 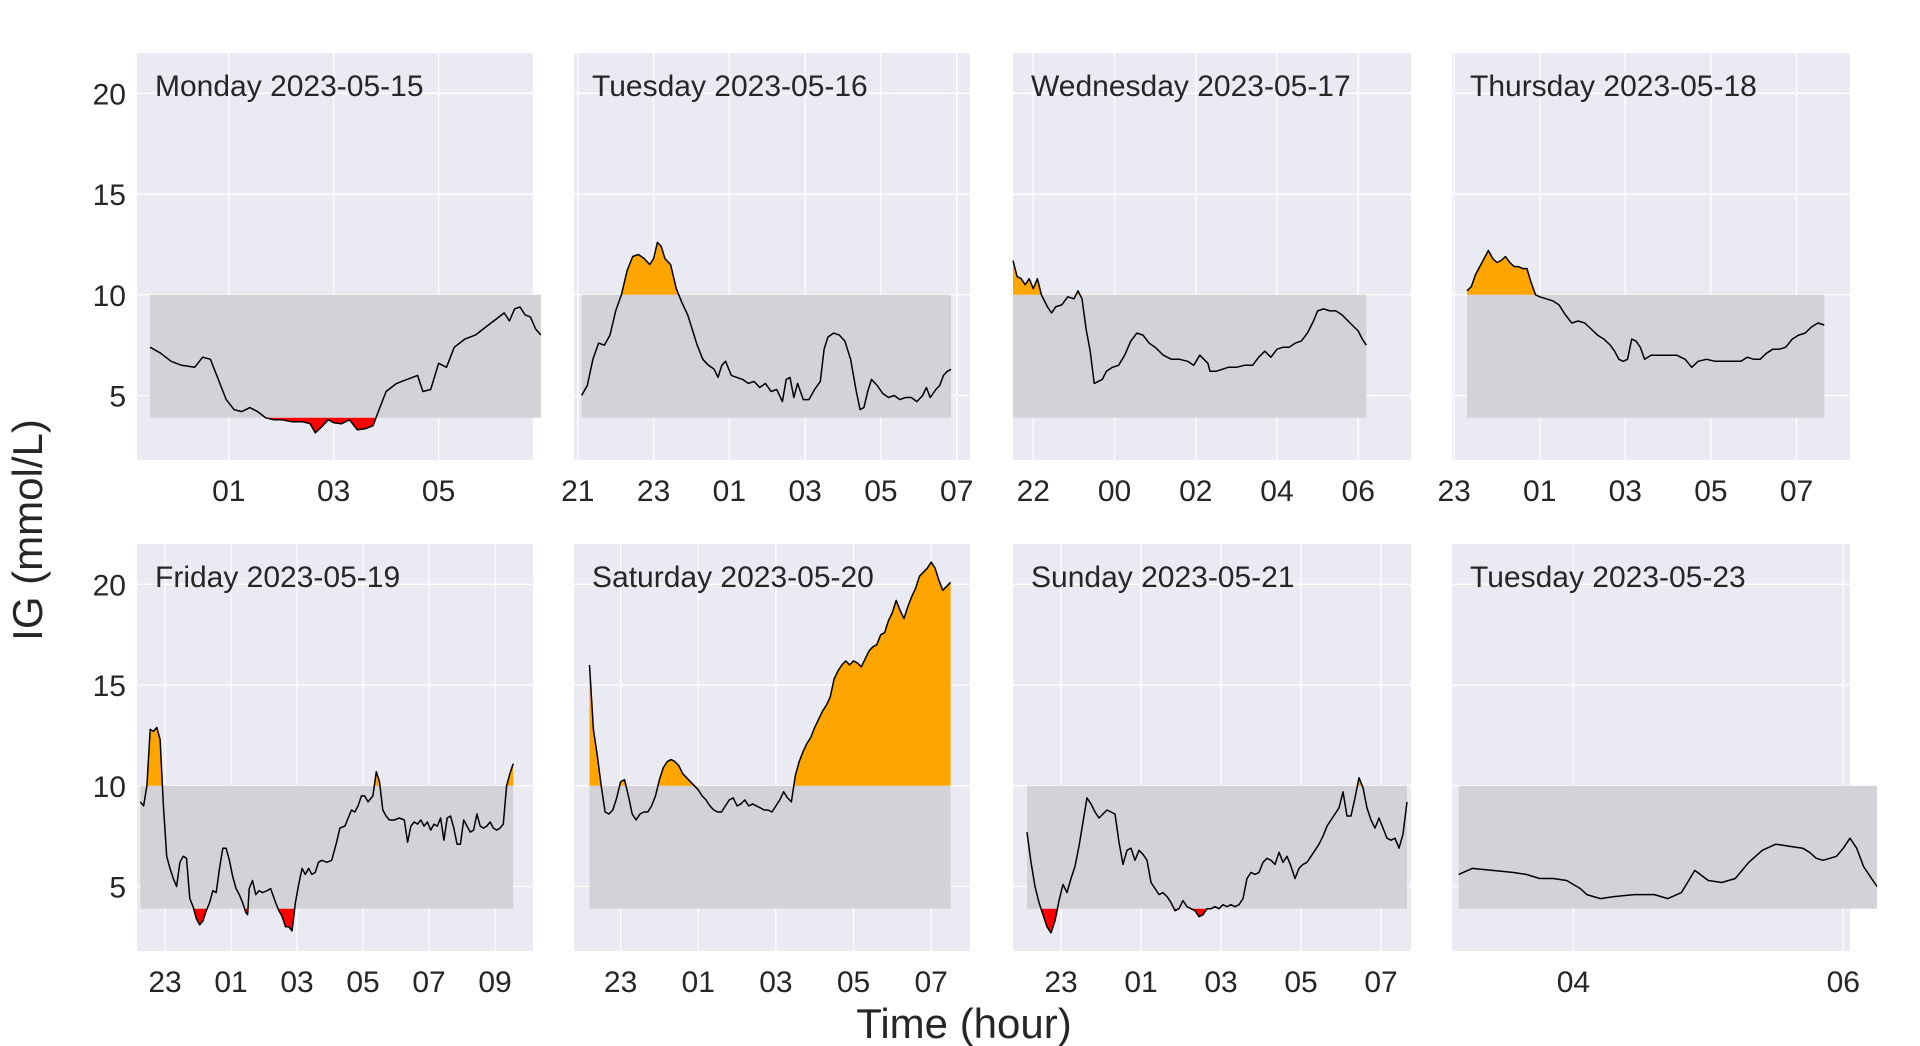 I want to click on panel: Wednesday 2023-05-17 22 00 02 04 06, so click(x=1211, y=280).